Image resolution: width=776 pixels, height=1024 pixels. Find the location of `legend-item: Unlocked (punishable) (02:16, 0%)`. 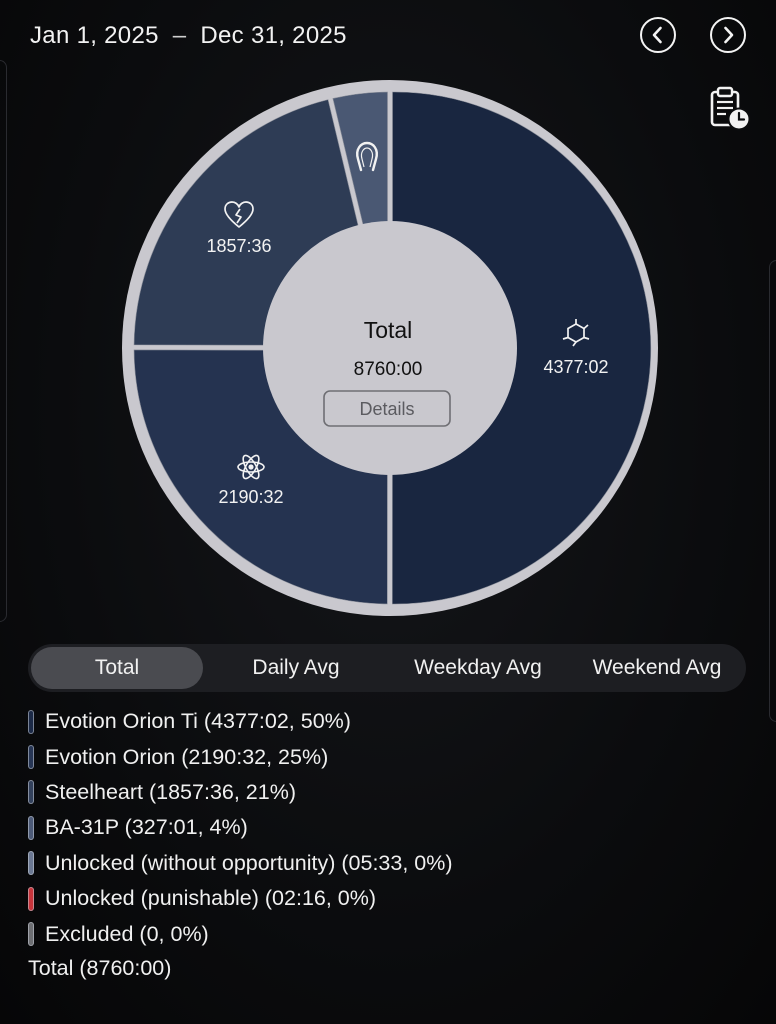

legend-item: Unlocked (punishable) (02:16, 0%) is located at coordinates (240, 898).